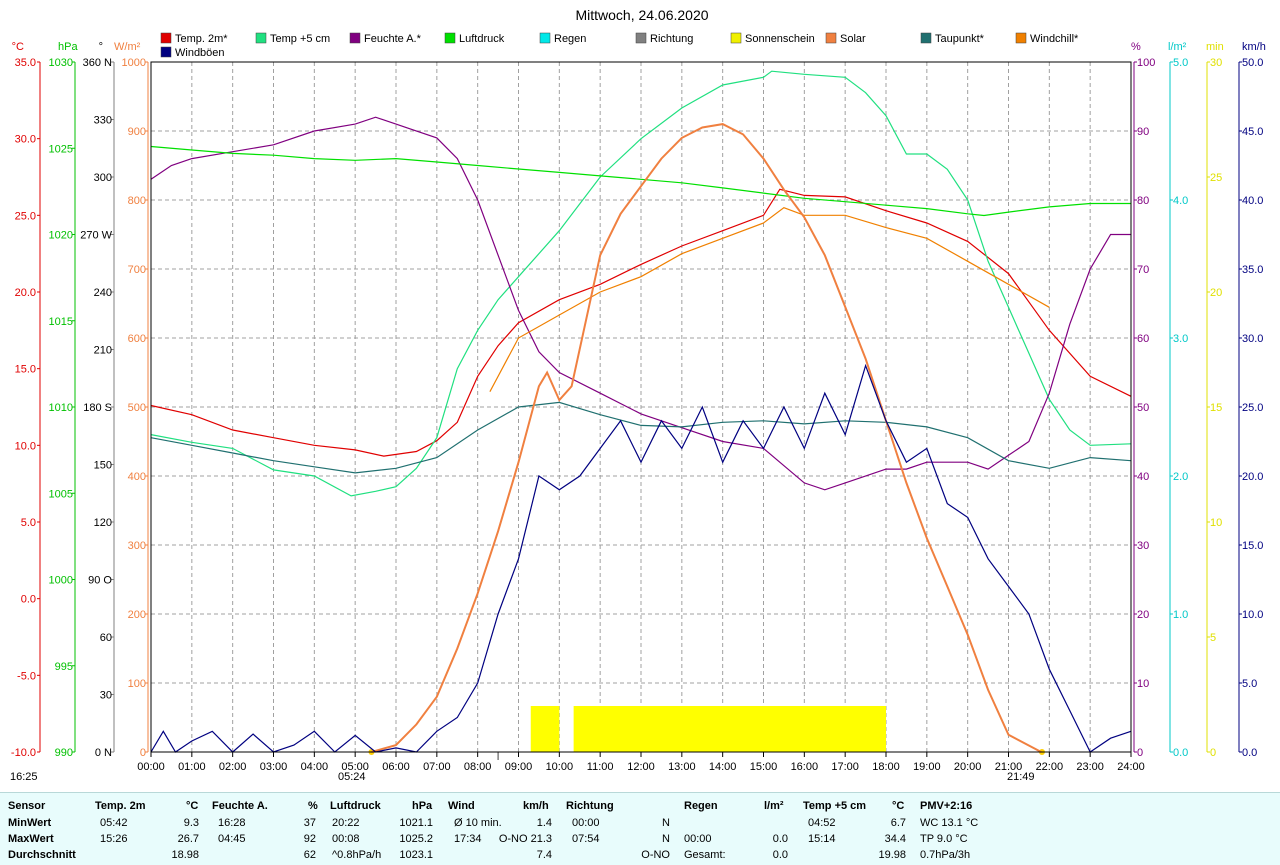 This screenshot has height=865, width=1280. I want to click on legend-label: Taupunkt*, so click(960, 39).